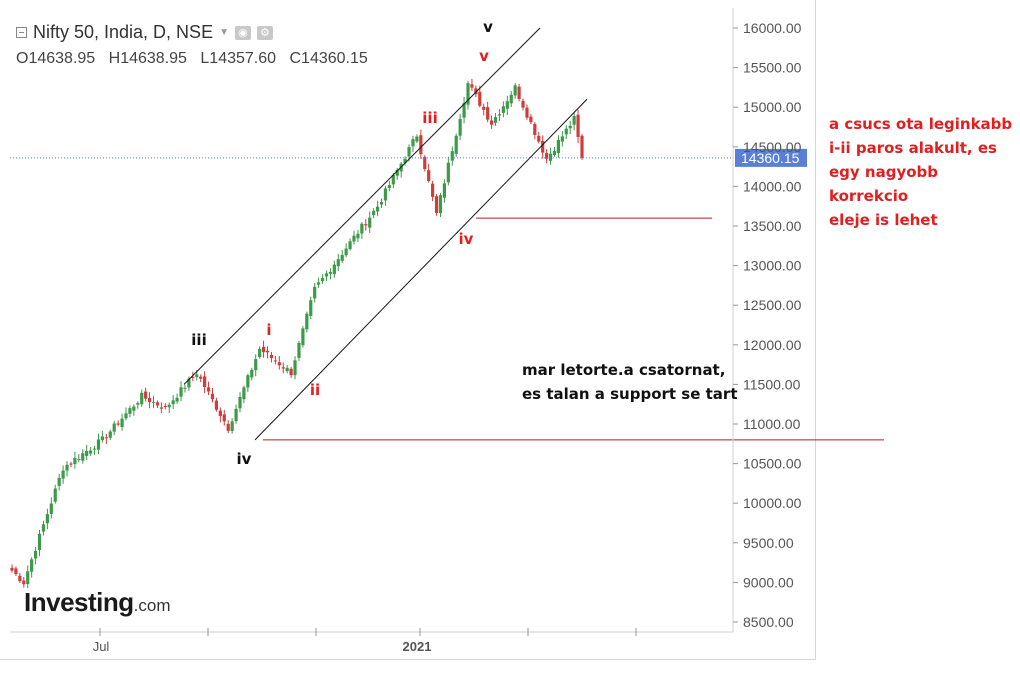  I want to click on y-tick-label: 13500.00, so click(772, 226).